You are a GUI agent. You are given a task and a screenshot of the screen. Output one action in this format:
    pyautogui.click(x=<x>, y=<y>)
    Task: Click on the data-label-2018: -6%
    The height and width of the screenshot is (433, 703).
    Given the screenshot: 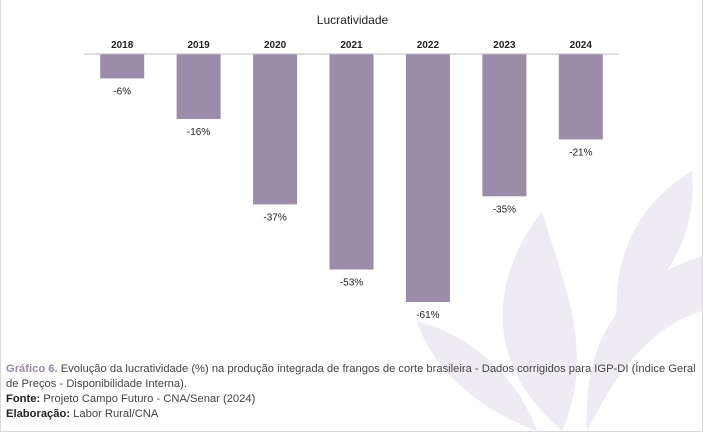 What is the action you would take?
    pyautogui.click(x=122, y=91)
    